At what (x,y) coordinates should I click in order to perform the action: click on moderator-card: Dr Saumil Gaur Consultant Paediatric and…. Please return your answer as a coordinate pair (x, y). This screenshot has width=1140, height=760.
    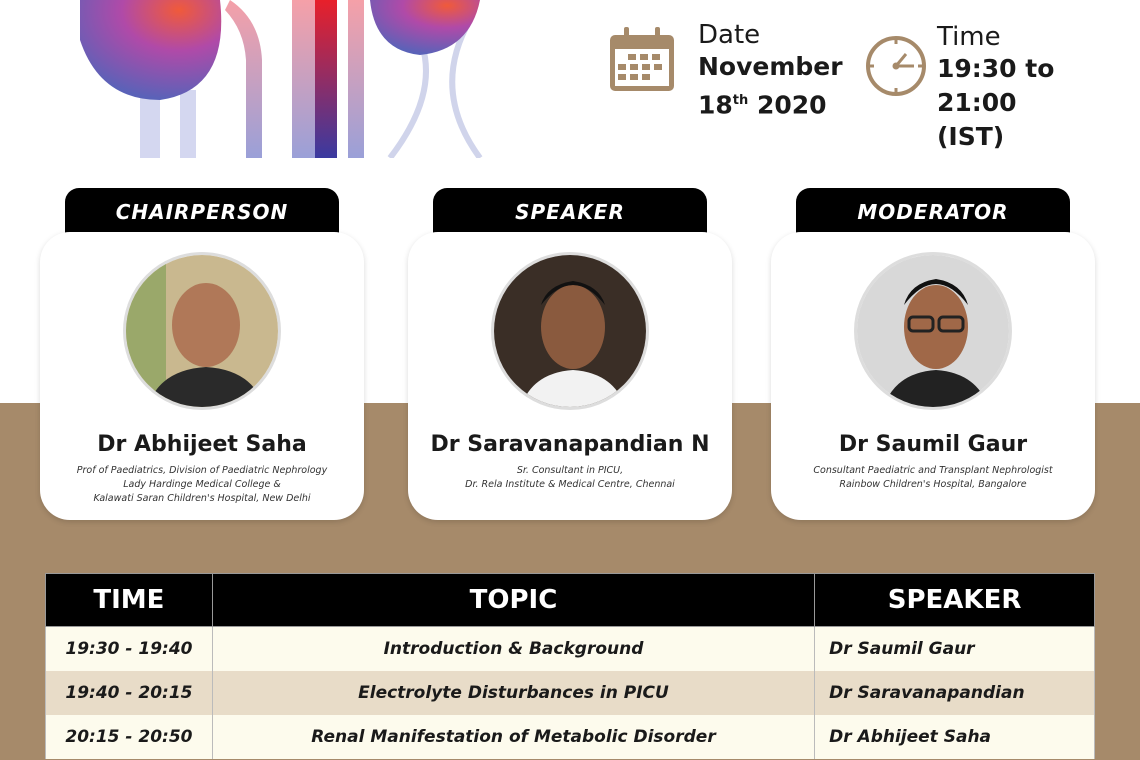
    Looking at the image, I should click on (933, 376).